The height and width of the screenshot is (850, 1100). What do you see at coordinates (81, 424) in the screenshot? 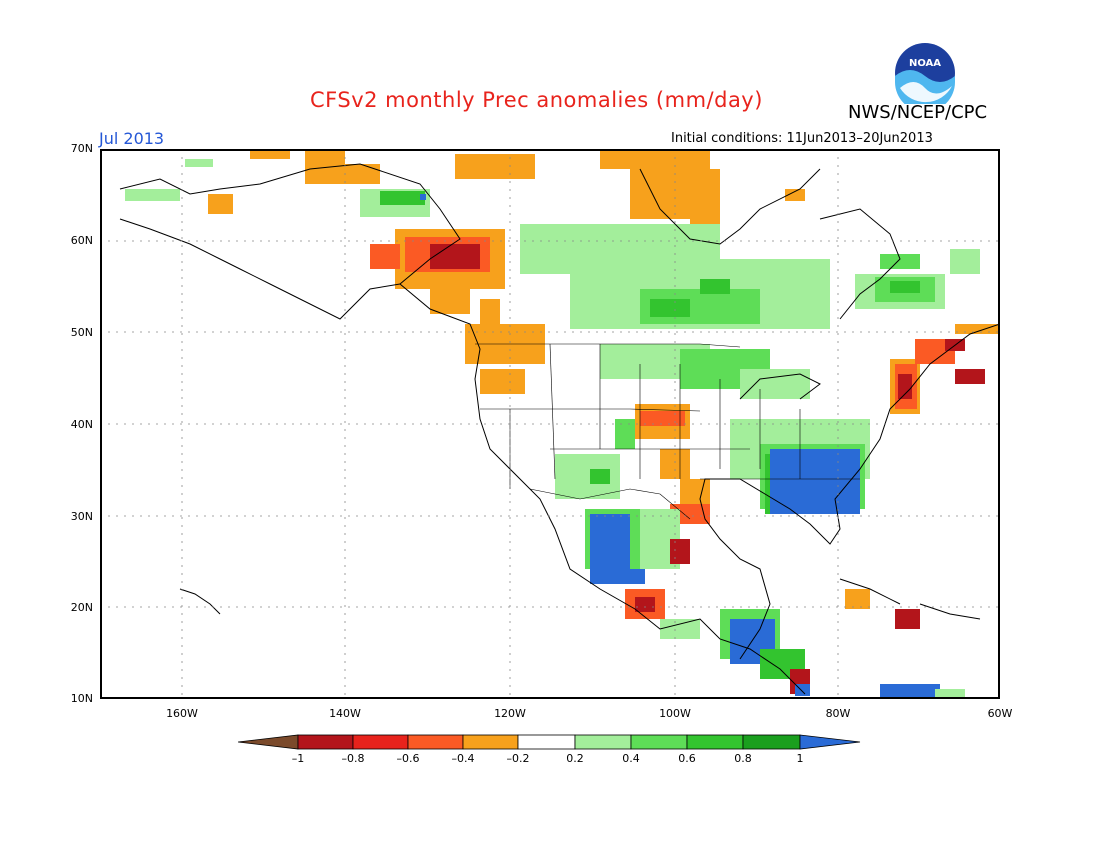
I see `lat-label-40n: 40N` at bounding box center [81, 424].